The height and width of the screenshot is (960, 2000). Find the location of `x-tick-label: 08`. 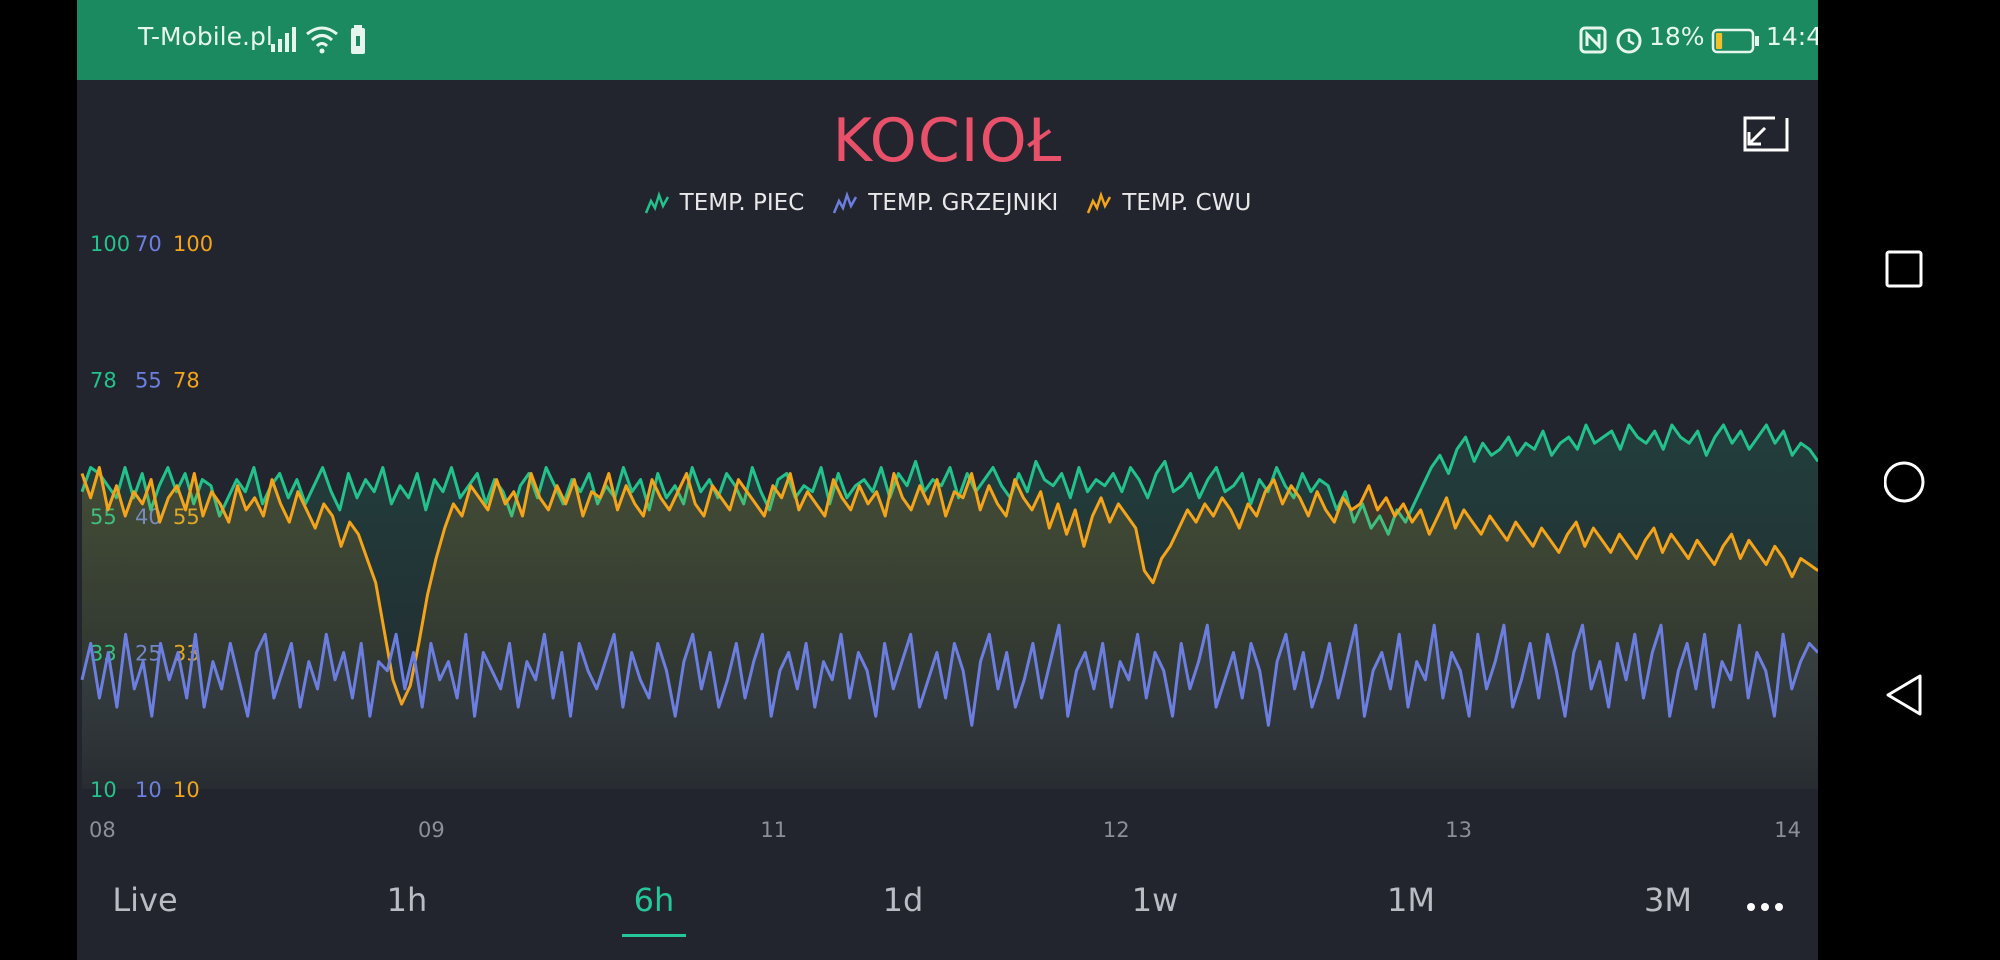

x-tick-label: 08 is located at coordinates (102, 830).